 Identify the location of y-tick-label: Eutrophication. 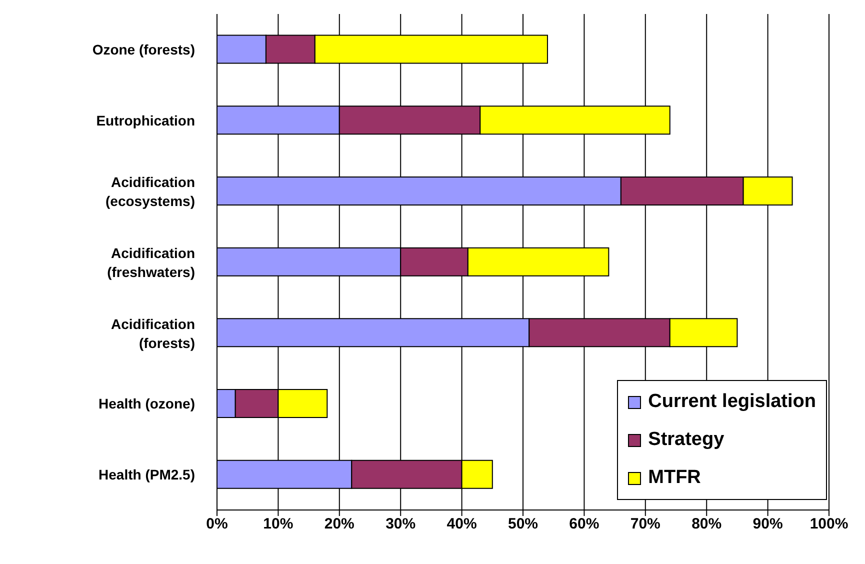
(145, 120).